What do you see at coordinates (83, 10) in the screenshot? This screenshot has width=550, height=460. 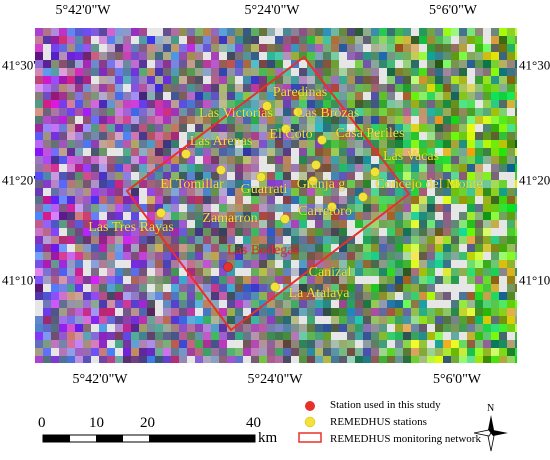 I see `top-tick-label: 5°42'0"W` at bounding box center [83, 10].